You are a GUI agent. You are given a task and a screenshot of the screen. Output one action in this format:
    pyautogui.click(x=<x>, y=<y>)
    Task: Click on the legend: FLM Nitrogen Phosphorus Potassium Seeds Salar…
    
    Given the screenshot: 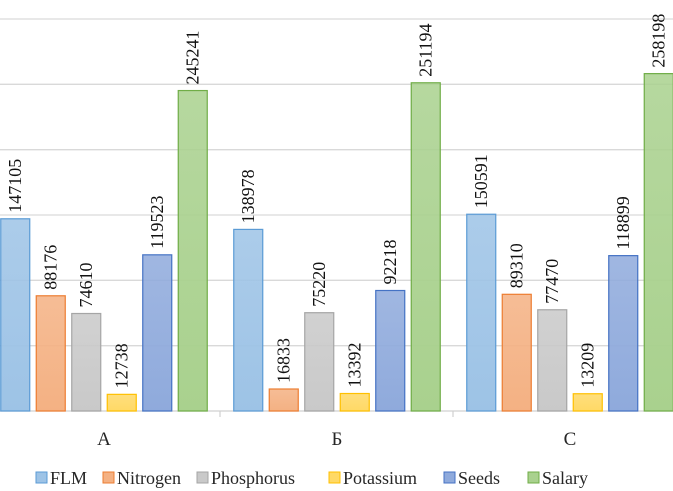 What is the action you would take?
    pyautogui.click(x=311, y=478)
    